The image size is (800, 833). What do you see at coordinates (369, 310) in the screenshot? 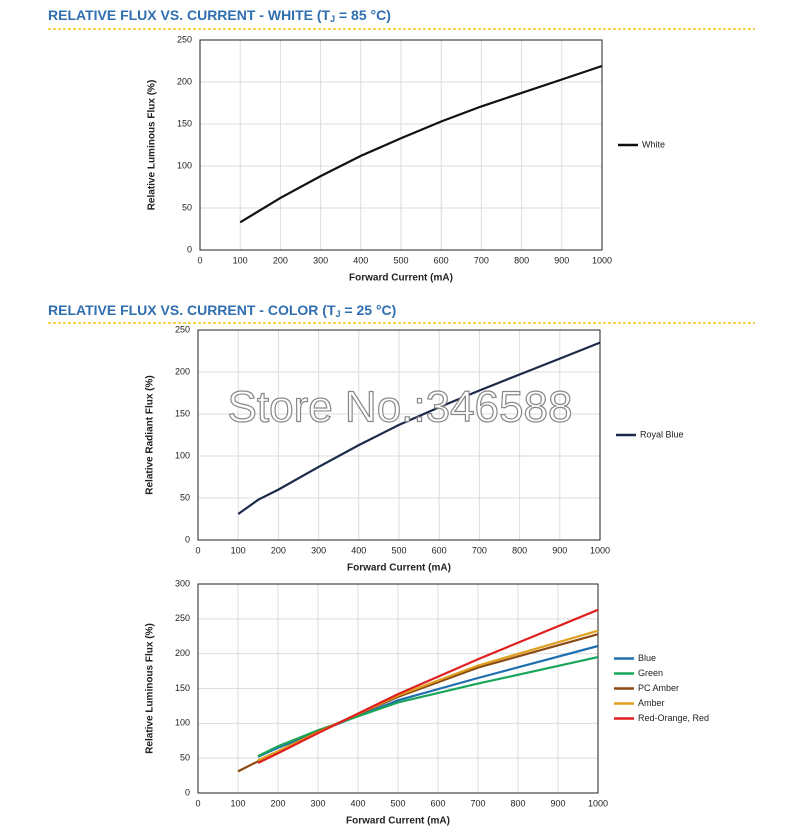
I see `heading-text: = 25 °C)` at bounding box center [369, 310].